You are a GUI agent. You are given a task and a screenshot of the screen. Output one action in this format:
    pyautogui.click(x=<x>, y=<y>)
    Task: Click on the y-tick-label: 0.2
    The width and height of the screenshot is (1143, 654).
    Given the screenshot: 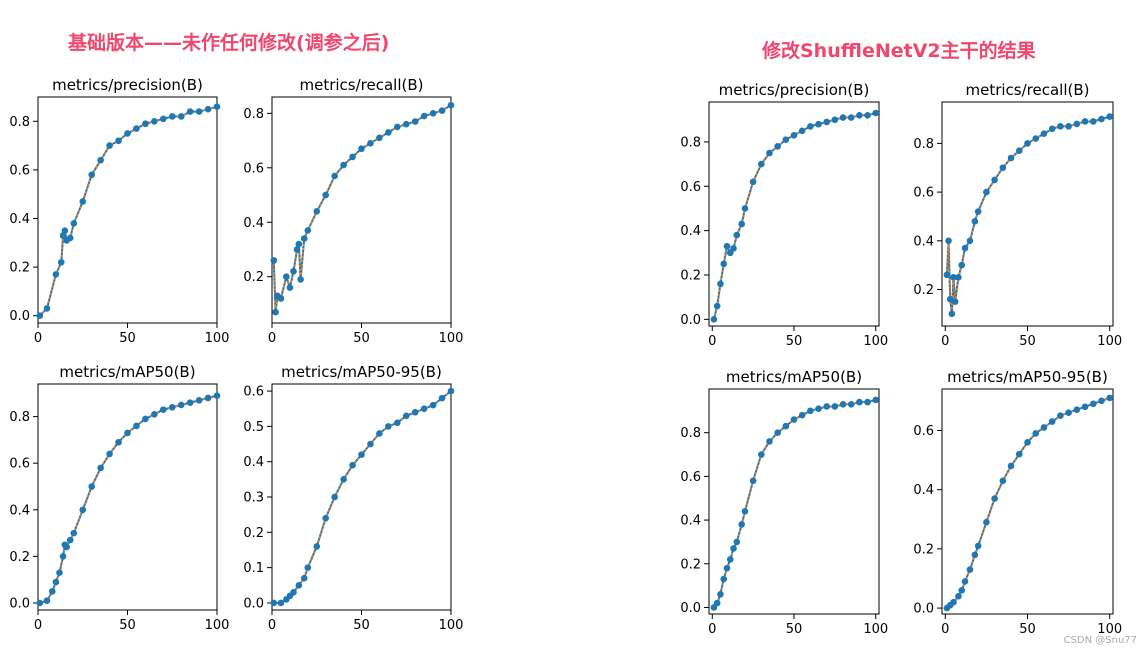 What is the action you would take?
    pyautogui.click(x=690, y=275)
    